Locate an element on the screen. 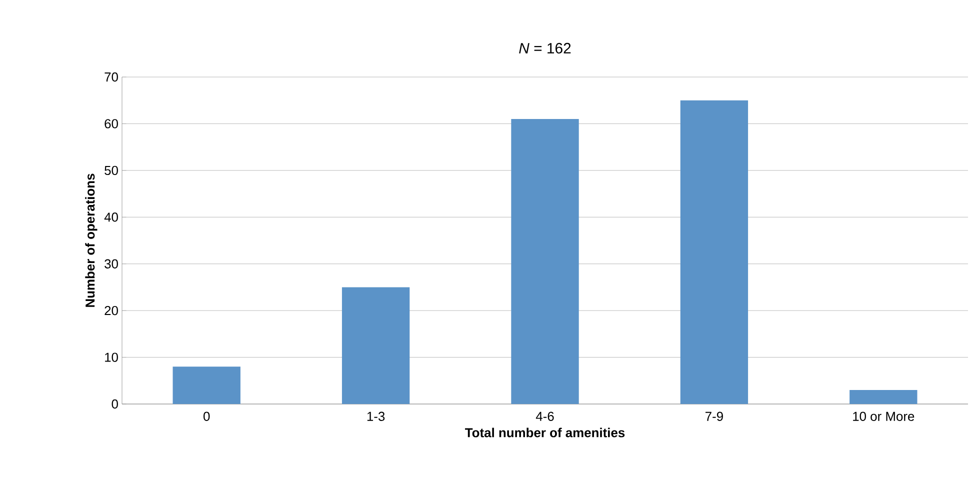 This screenshot has height=493, width=974. y-axis-title: Number of operations is located at coordinates (91, 240).